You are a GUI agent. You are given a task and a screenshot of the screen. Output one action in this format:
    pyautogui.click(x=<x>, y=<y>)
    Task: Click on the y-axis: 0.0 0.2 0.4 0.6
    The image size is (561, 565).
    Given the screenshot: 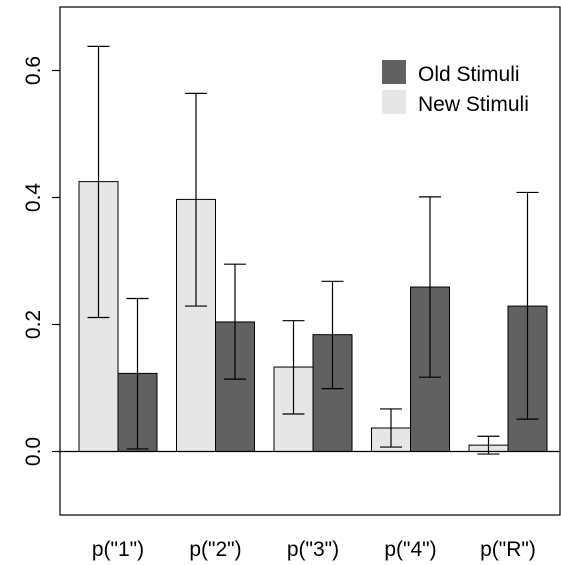 What is the action you would take?
    pyautogui.click(x=41, y=261)
    